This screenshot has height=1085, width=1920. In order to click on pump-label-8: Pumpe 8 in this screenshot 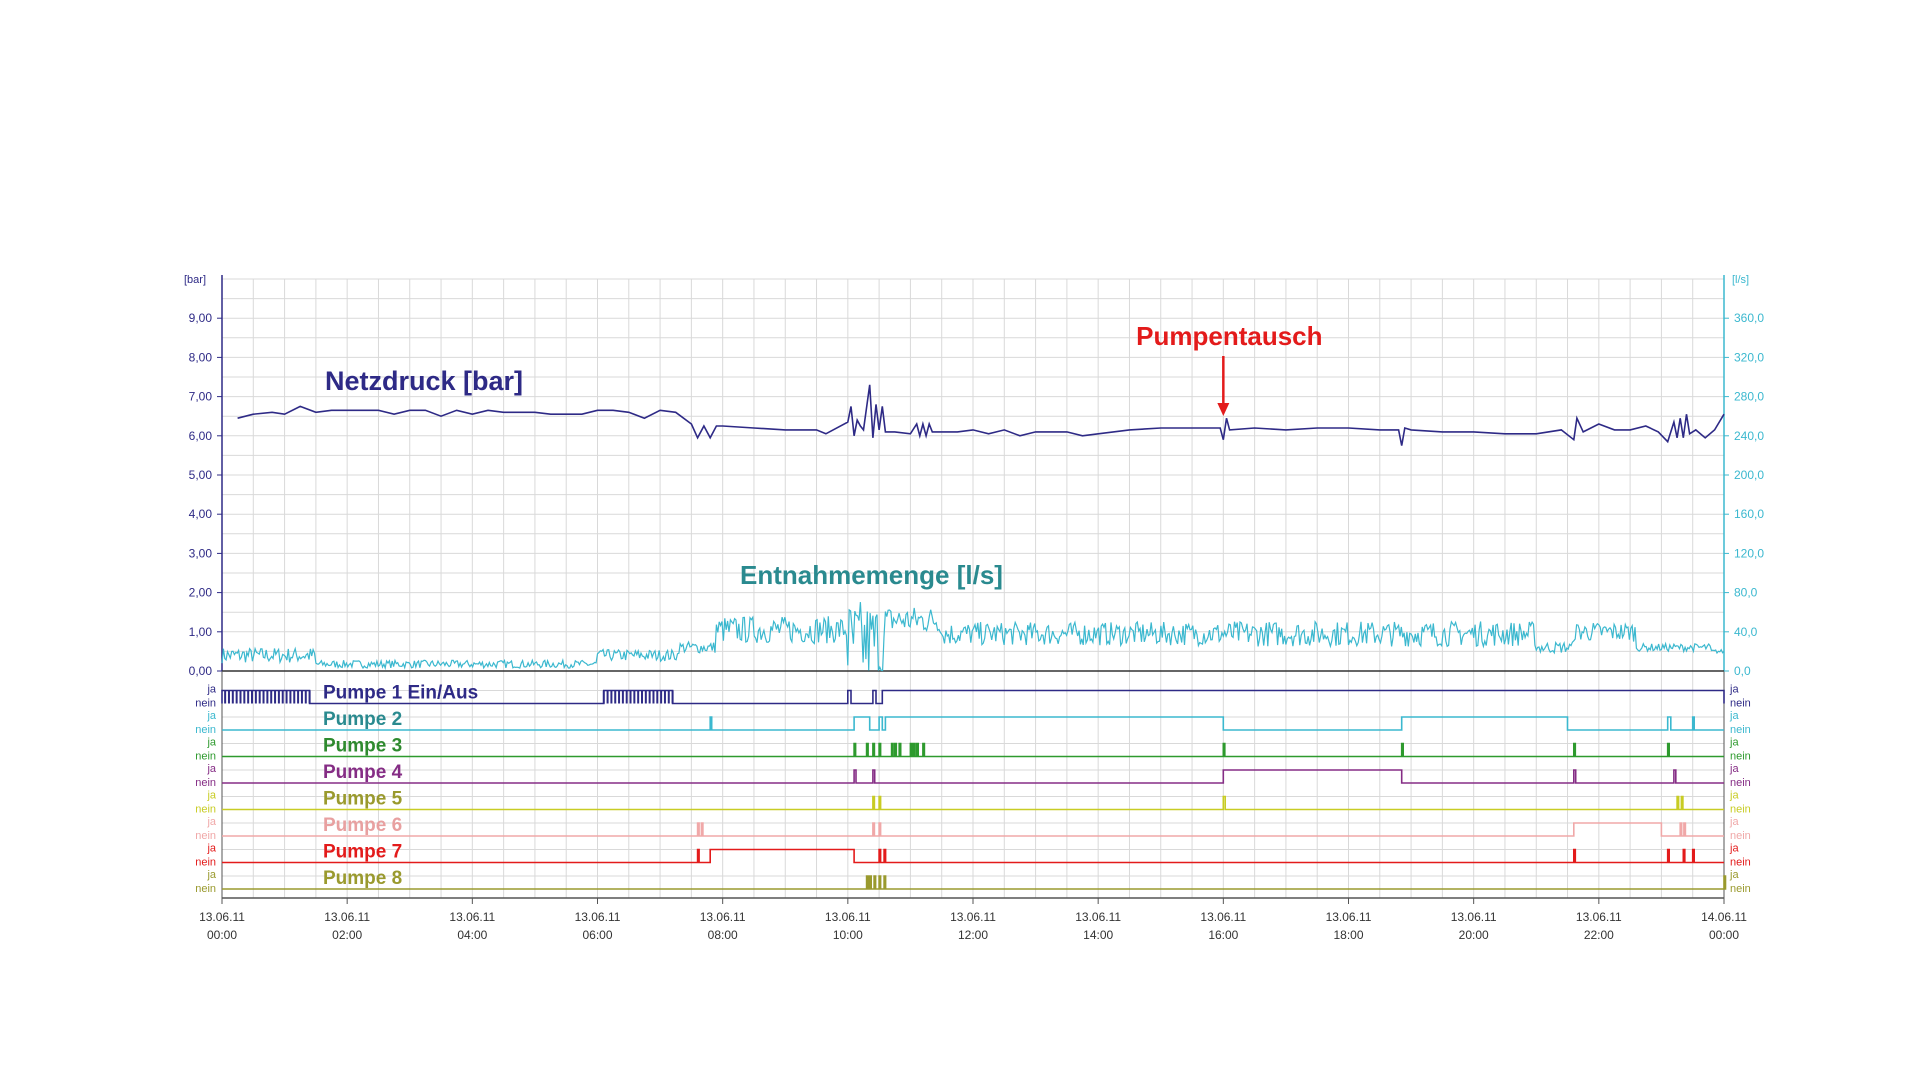, I will do `click(362, 878)`.